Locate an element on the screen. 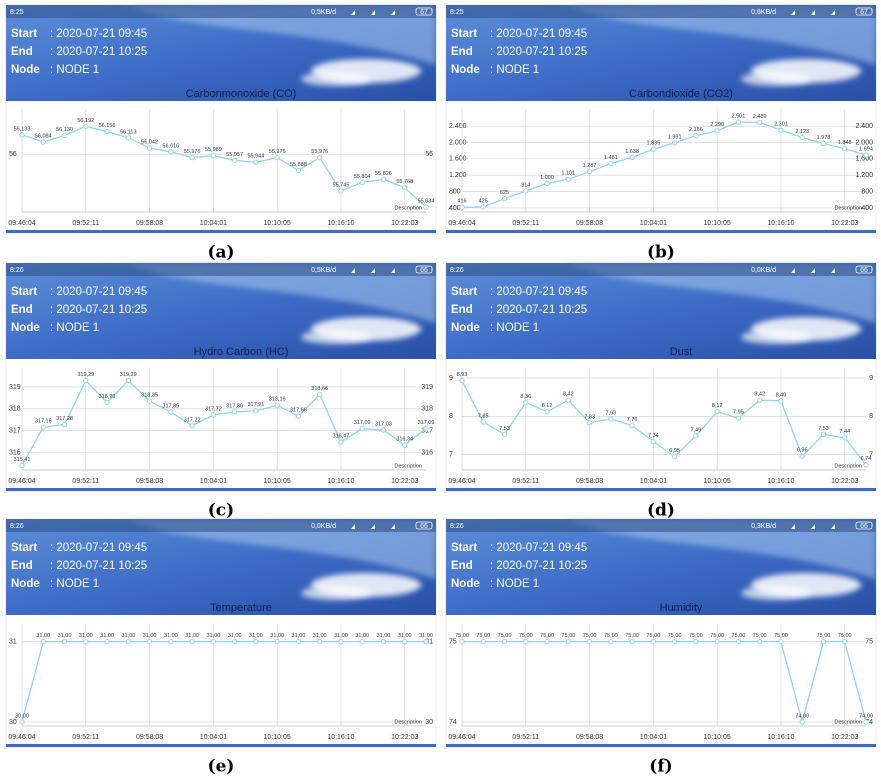 The image size is (881, 783). y2-tick-label: 1.200 is located at coordinates (864, 175).